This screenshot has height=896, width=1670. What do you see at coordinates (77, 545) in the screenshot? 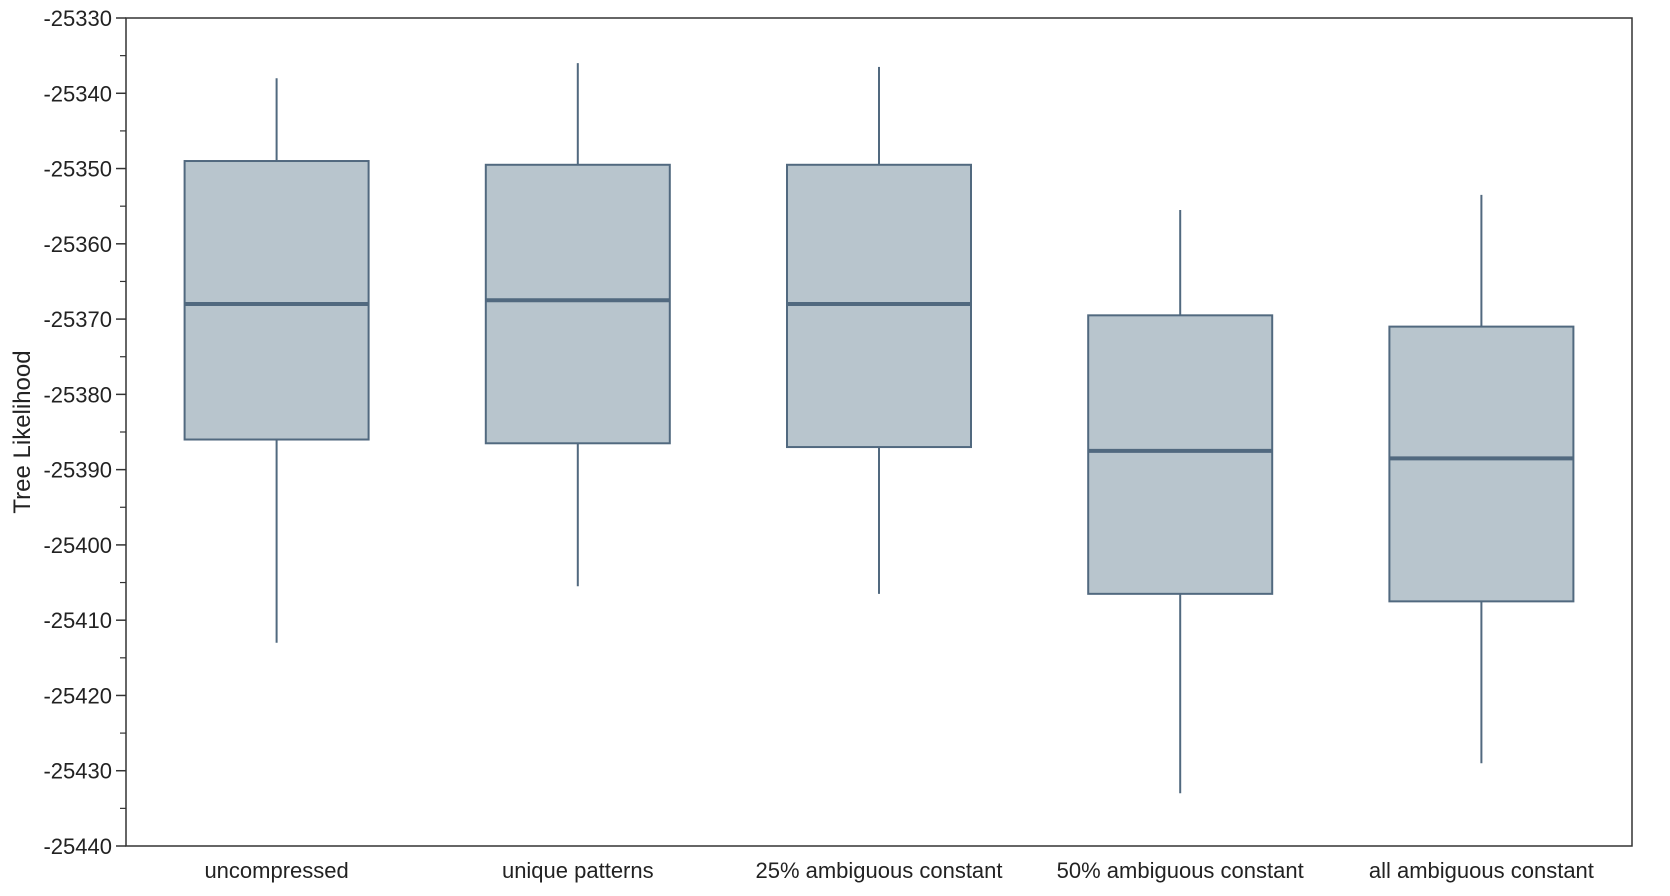
I see `y-tick-label: -25400` at bounding box center [77, 545].